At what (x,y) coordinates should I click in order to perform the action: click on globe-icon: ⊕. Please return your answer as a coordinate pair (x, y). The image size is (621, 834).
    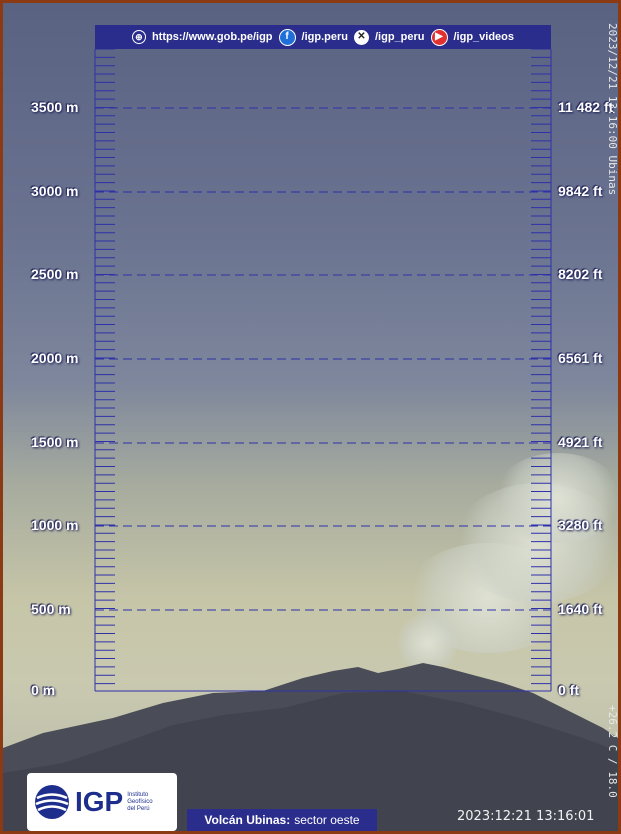
    Looking at the image, I should click on (138, 37).